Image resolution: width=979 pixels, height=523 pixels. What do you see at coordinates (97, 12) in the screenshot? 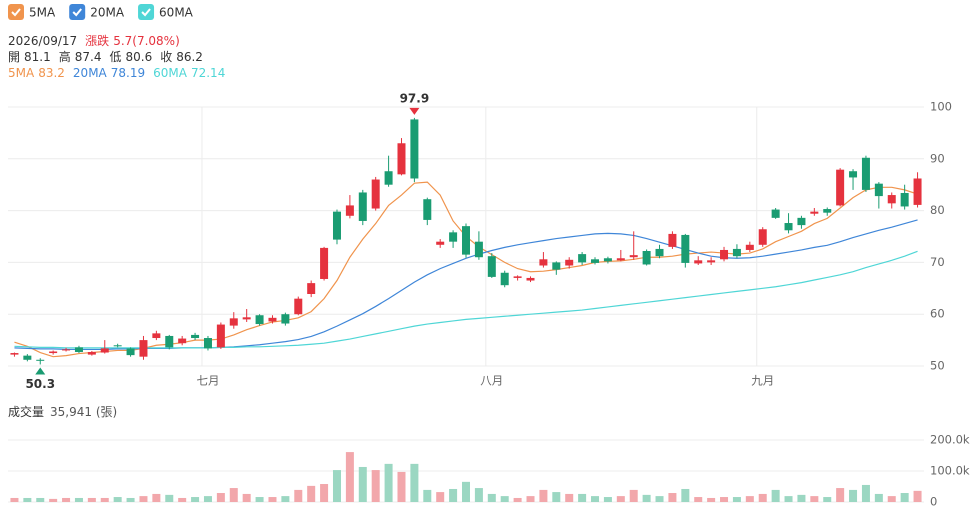
I see `legend-item: 20MA` at bounding box center [97, 12].